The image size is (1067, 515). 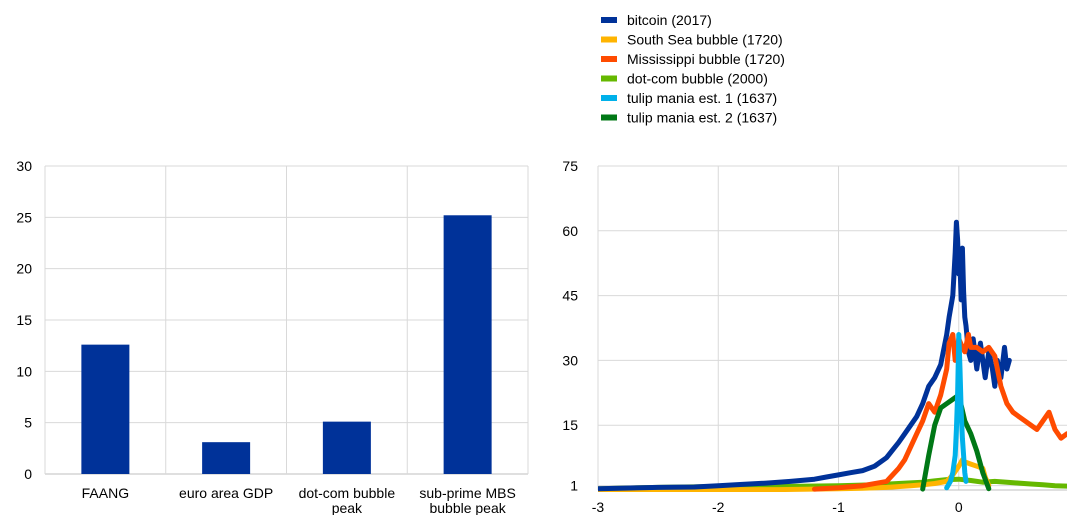 I want to click on line-ytick-label: 45, so click(x=570, y=296).